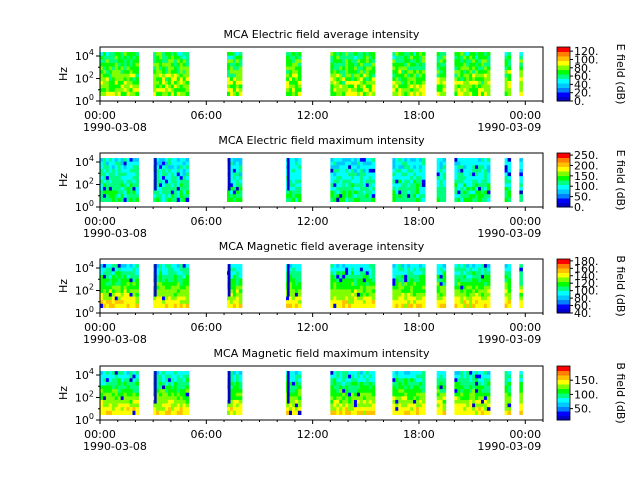  Describe the element at coordinates (288, 174) in the screenshot. I see `spectrogram-streak` at that location.